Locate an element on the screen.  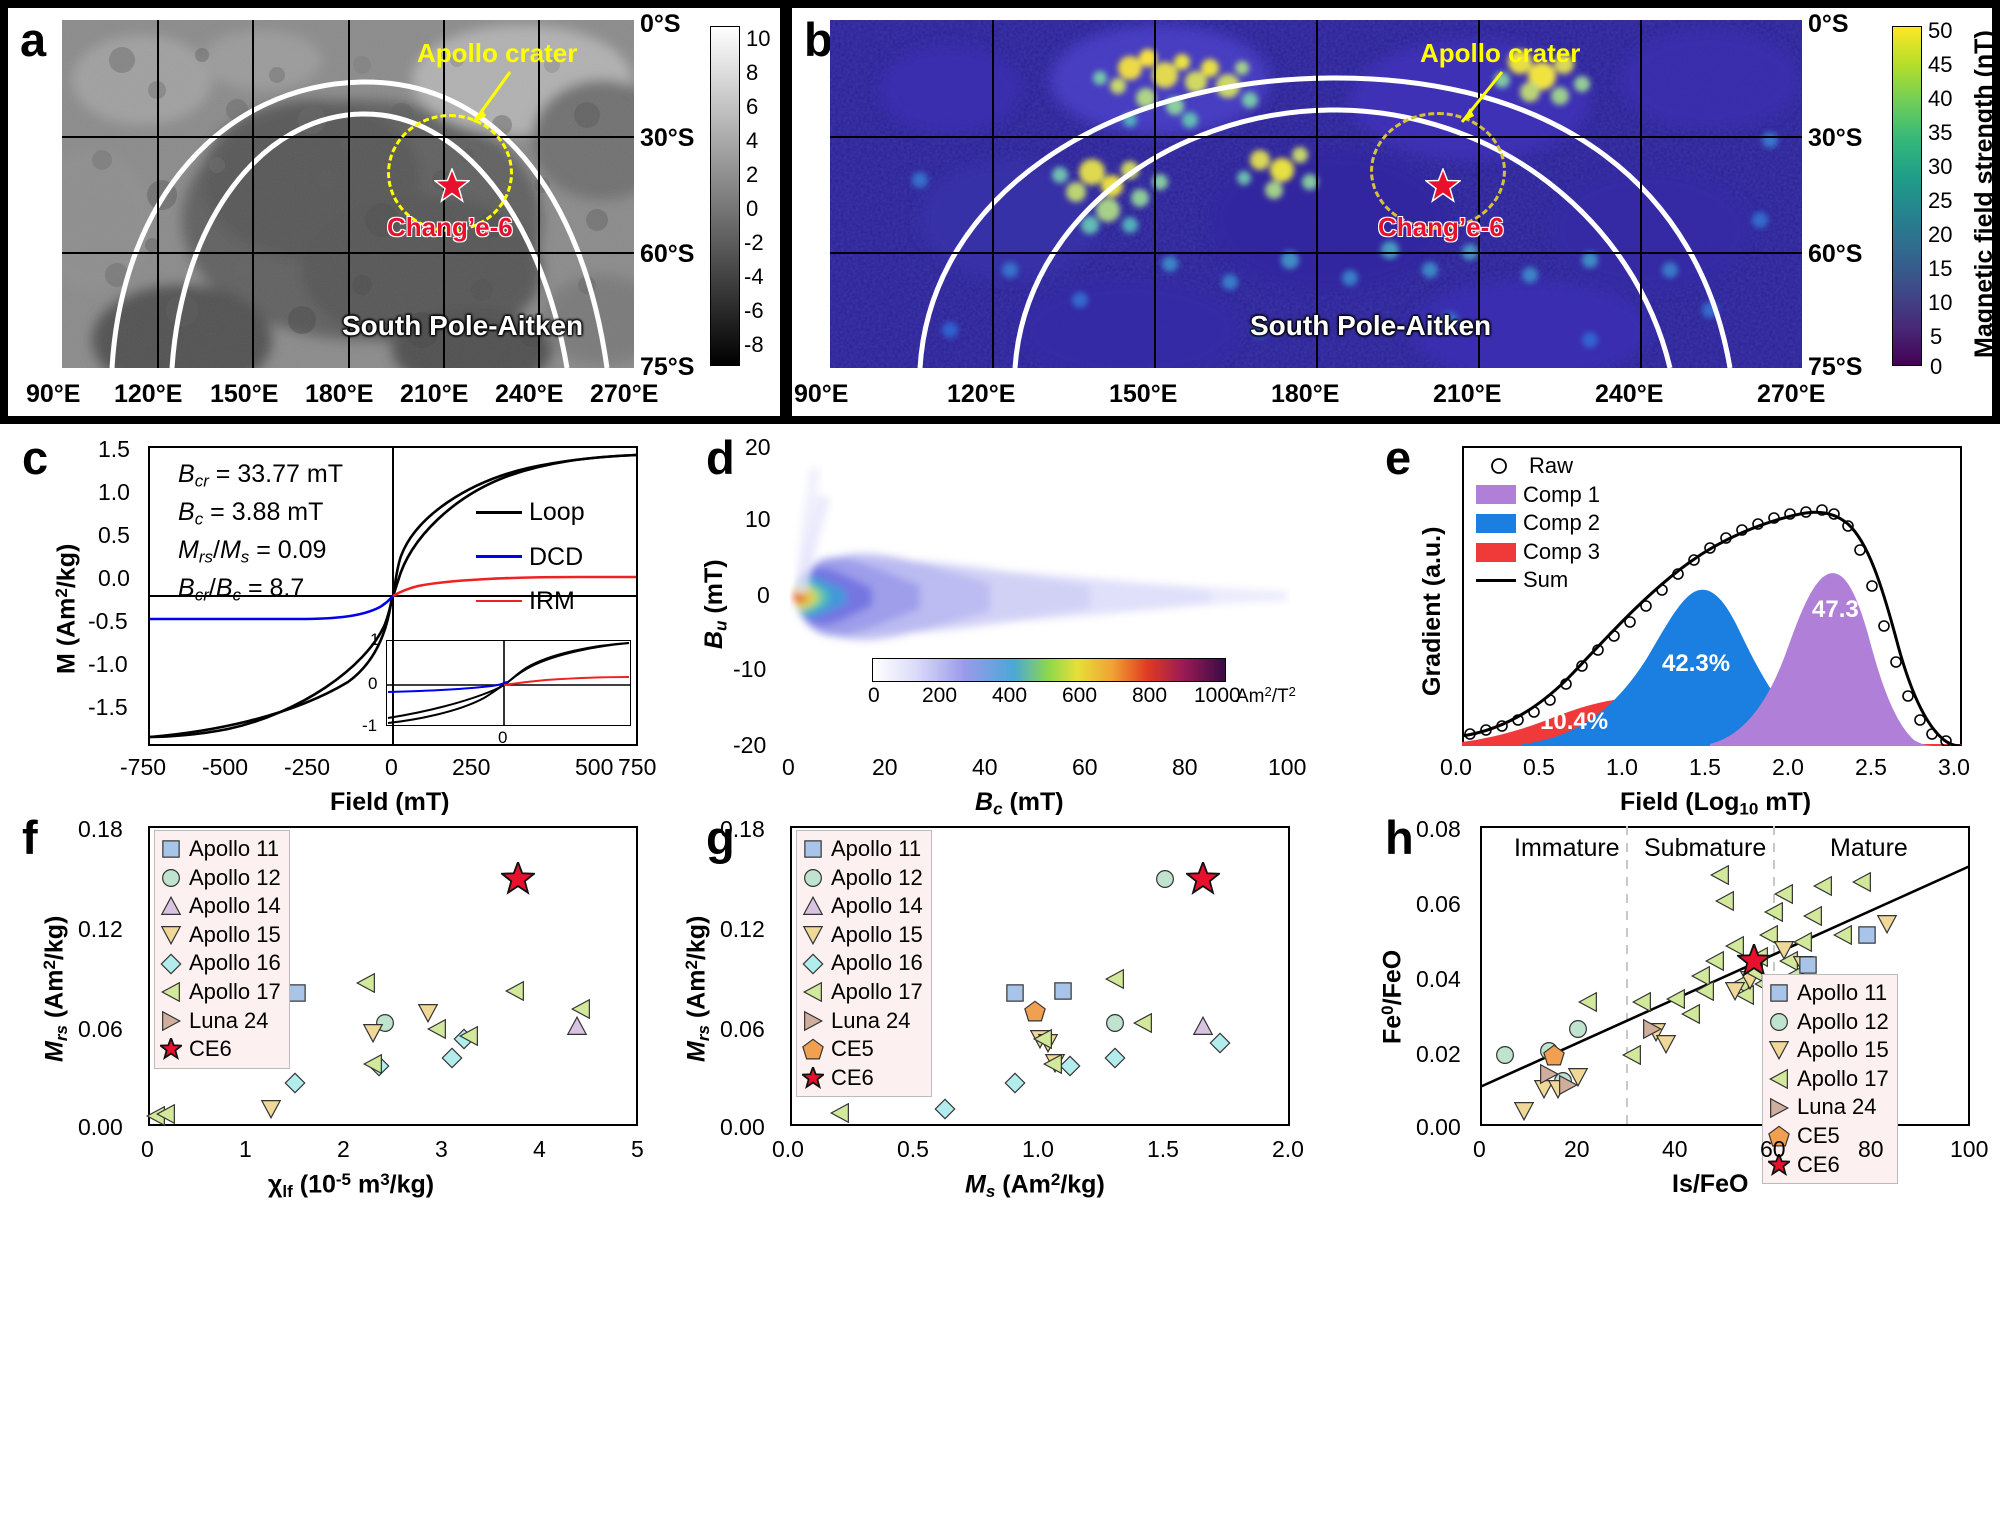
panel-a-xtick-3: 180°E is located at coordinates (339, 394).